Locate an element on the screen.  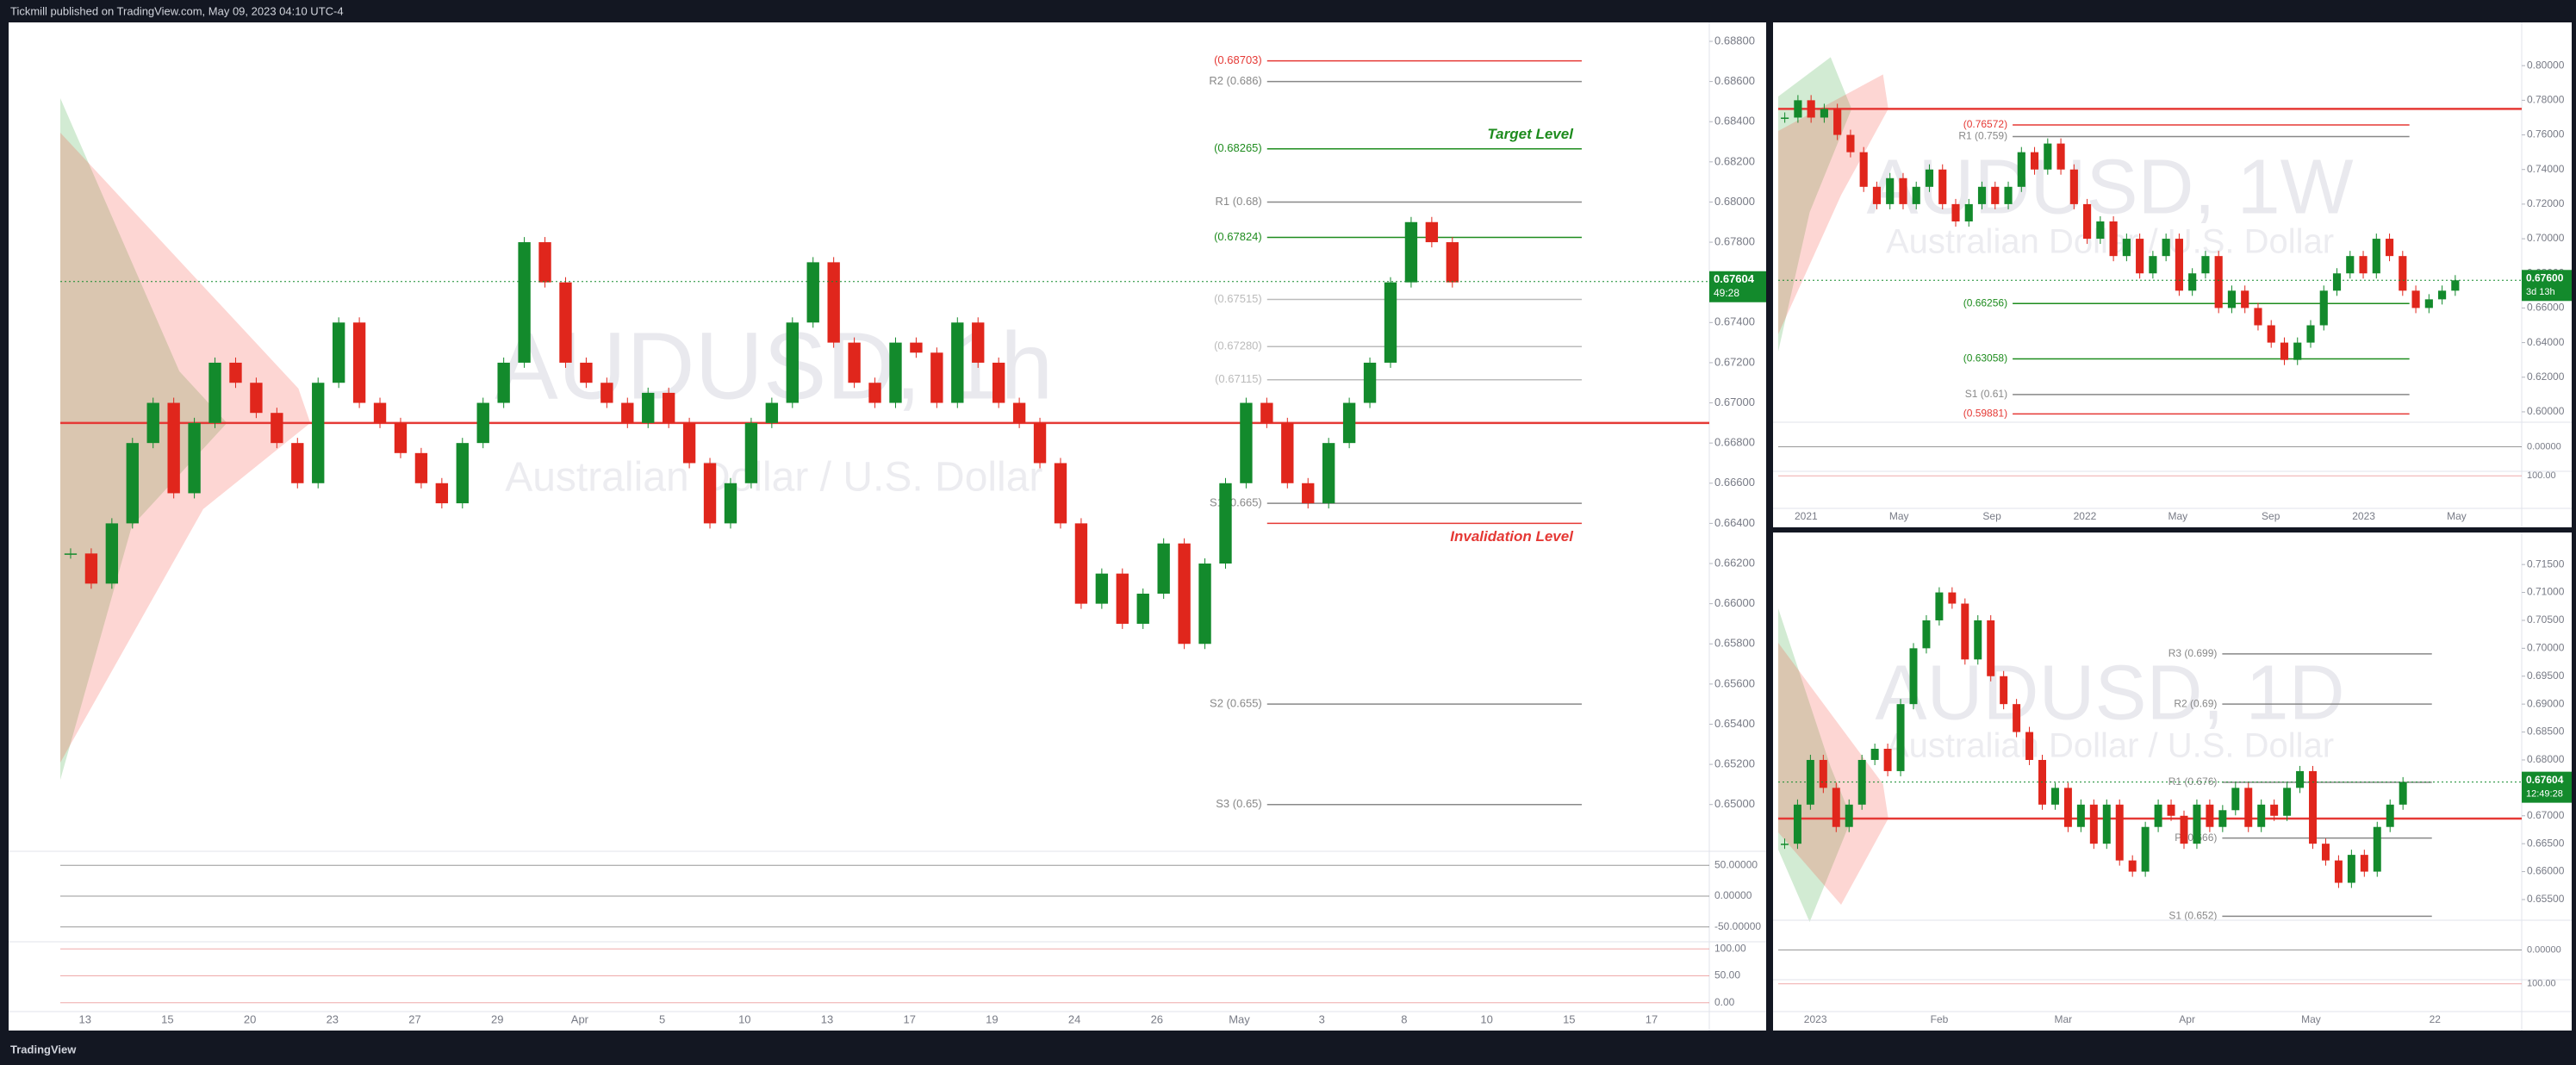
price-tick-label: 0.66600 is located at coordinates (1735, 482).